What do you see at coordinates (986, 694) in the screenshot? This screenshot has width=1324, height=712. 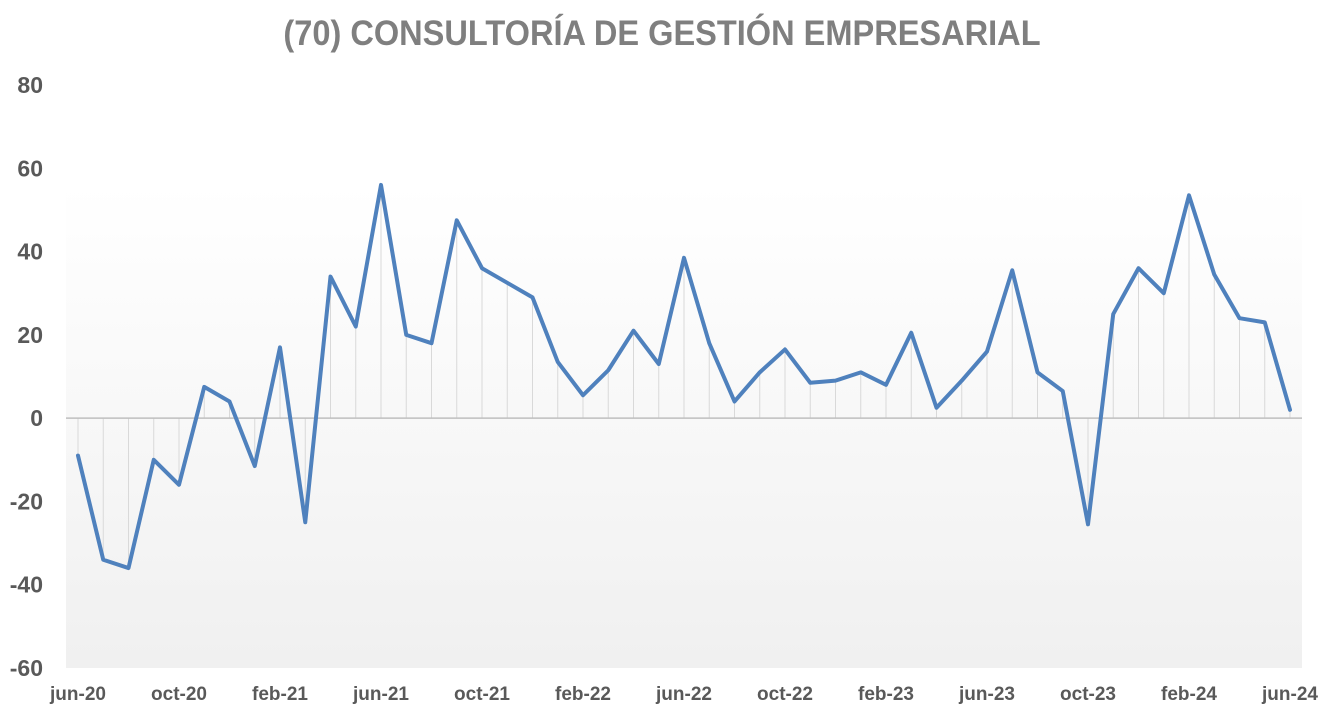 I see `x-tick-label: jun-23` at bounding box center [986, 694].